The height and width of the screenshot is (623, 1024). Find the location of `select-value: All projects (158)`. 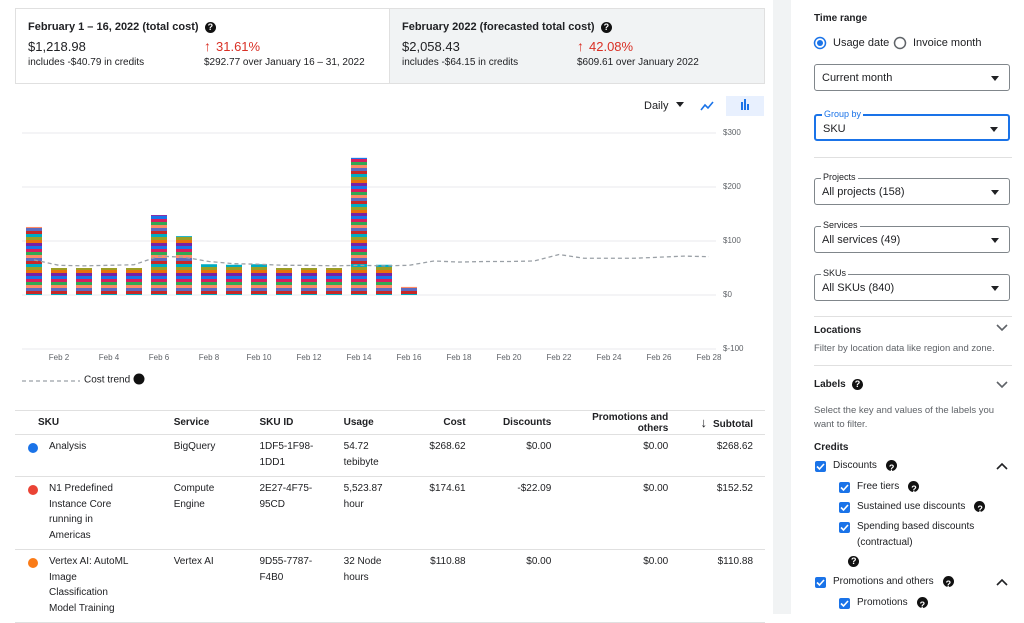

select-value: All projects (158) is located at coordinates (863, 192).